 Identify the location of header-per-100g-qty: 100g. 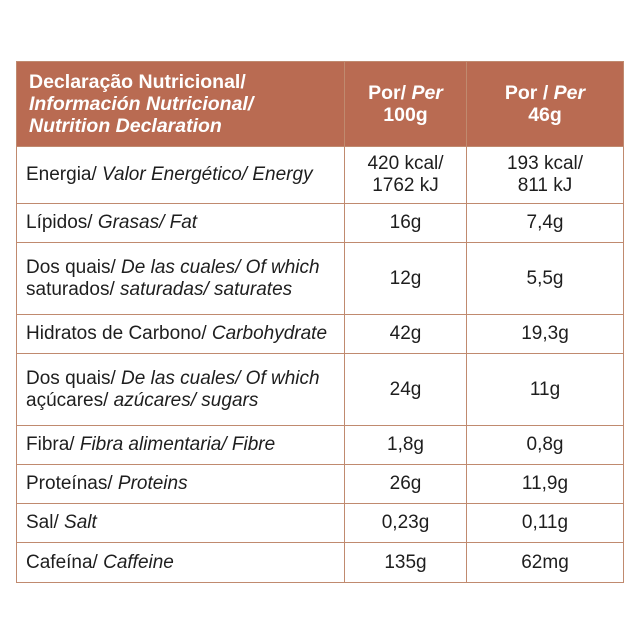
(405, 115).